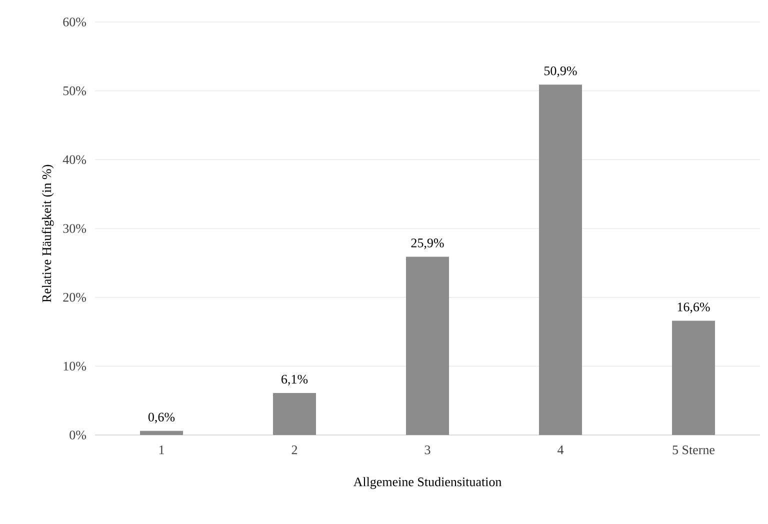 The image size is (768, 524). What do you see at coordinates (427, 244) in the screenshot?
I see `data-label: 25,9%` at bounding box center [427, 244].